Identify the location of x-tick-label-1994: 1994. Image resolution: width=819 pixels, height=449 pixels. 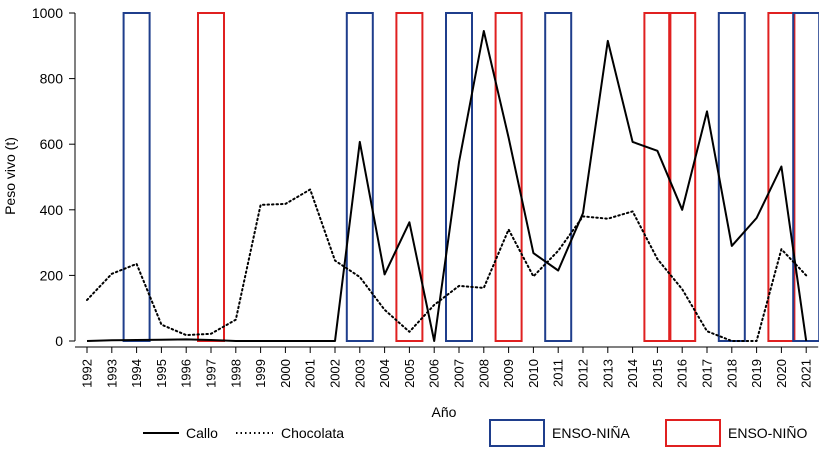
(136, 373).